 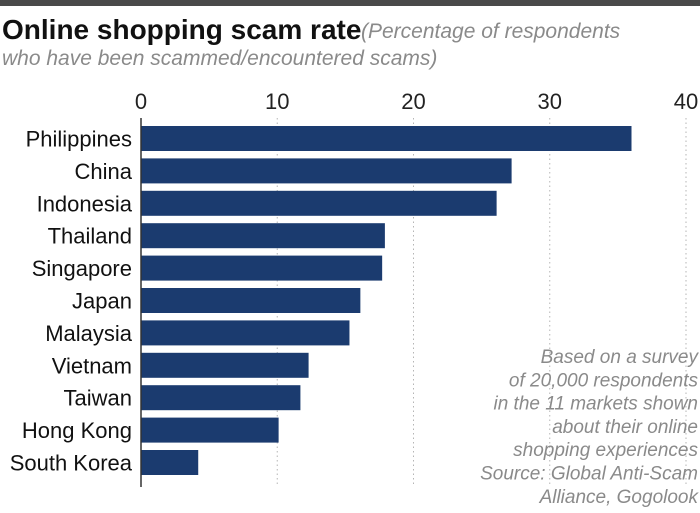 What do you see at coordinates (589, 474) in the screenshot?
I see `source-line: Source: Global Anti-Scam` at bounding box center [589, 474].